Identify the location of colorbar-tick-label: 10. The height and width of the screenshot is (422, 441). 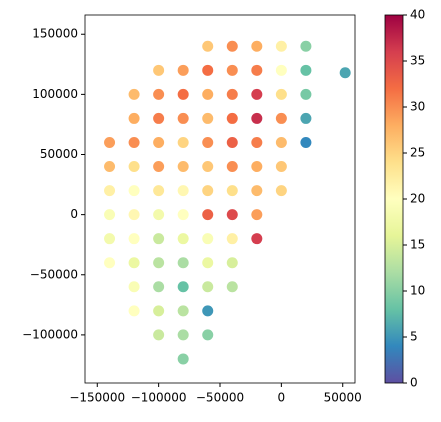
(417, 291).